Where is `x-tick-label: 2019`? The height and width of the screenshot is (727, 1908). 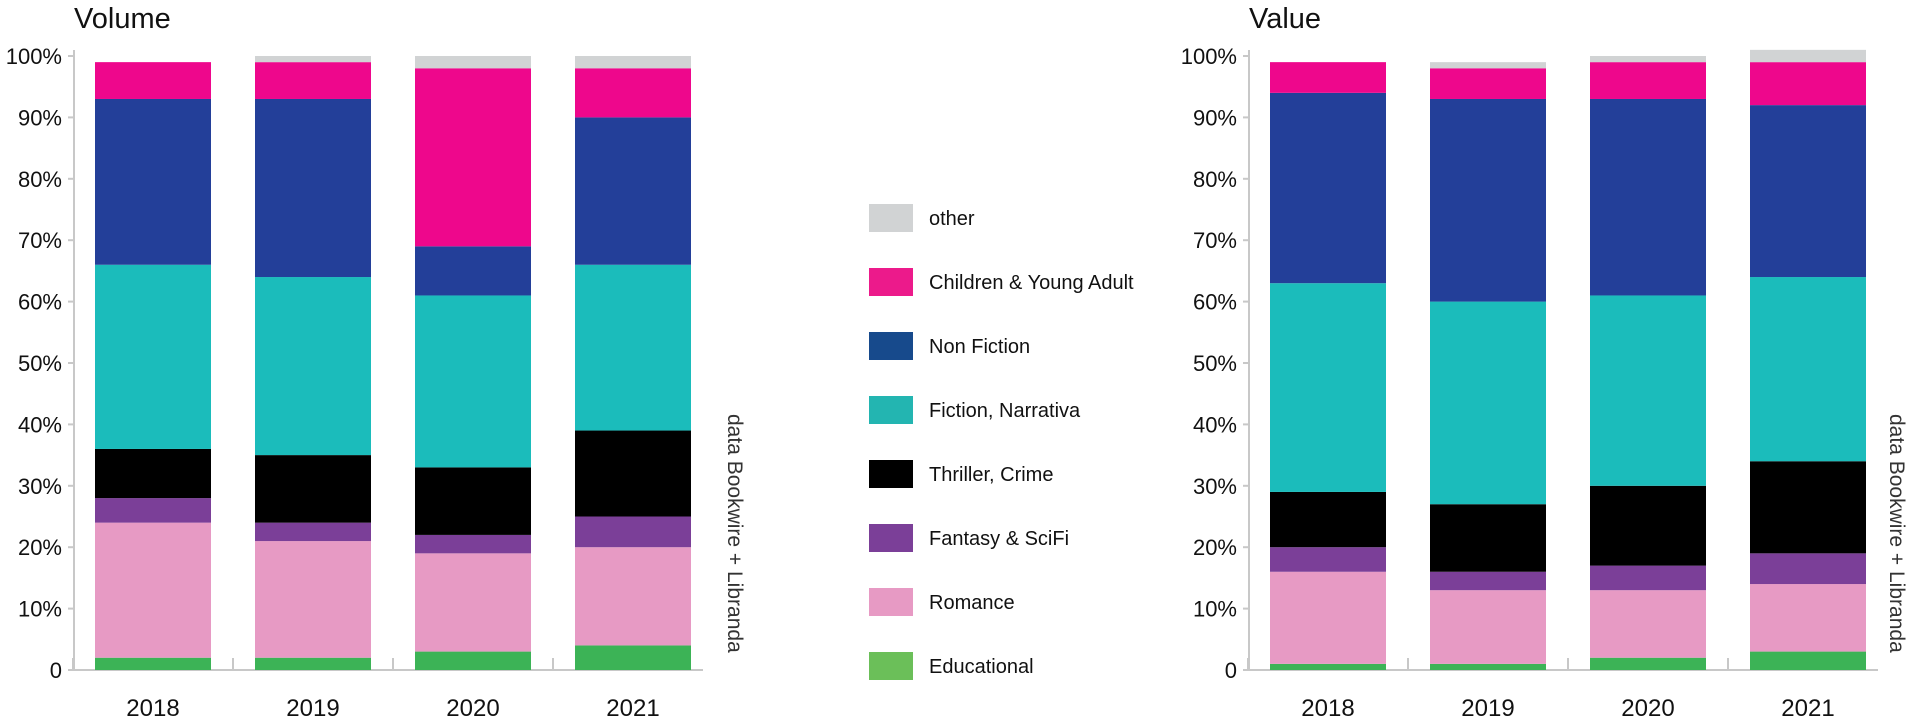
x-tick-label: 2019 is located at coordinates (312, 708).